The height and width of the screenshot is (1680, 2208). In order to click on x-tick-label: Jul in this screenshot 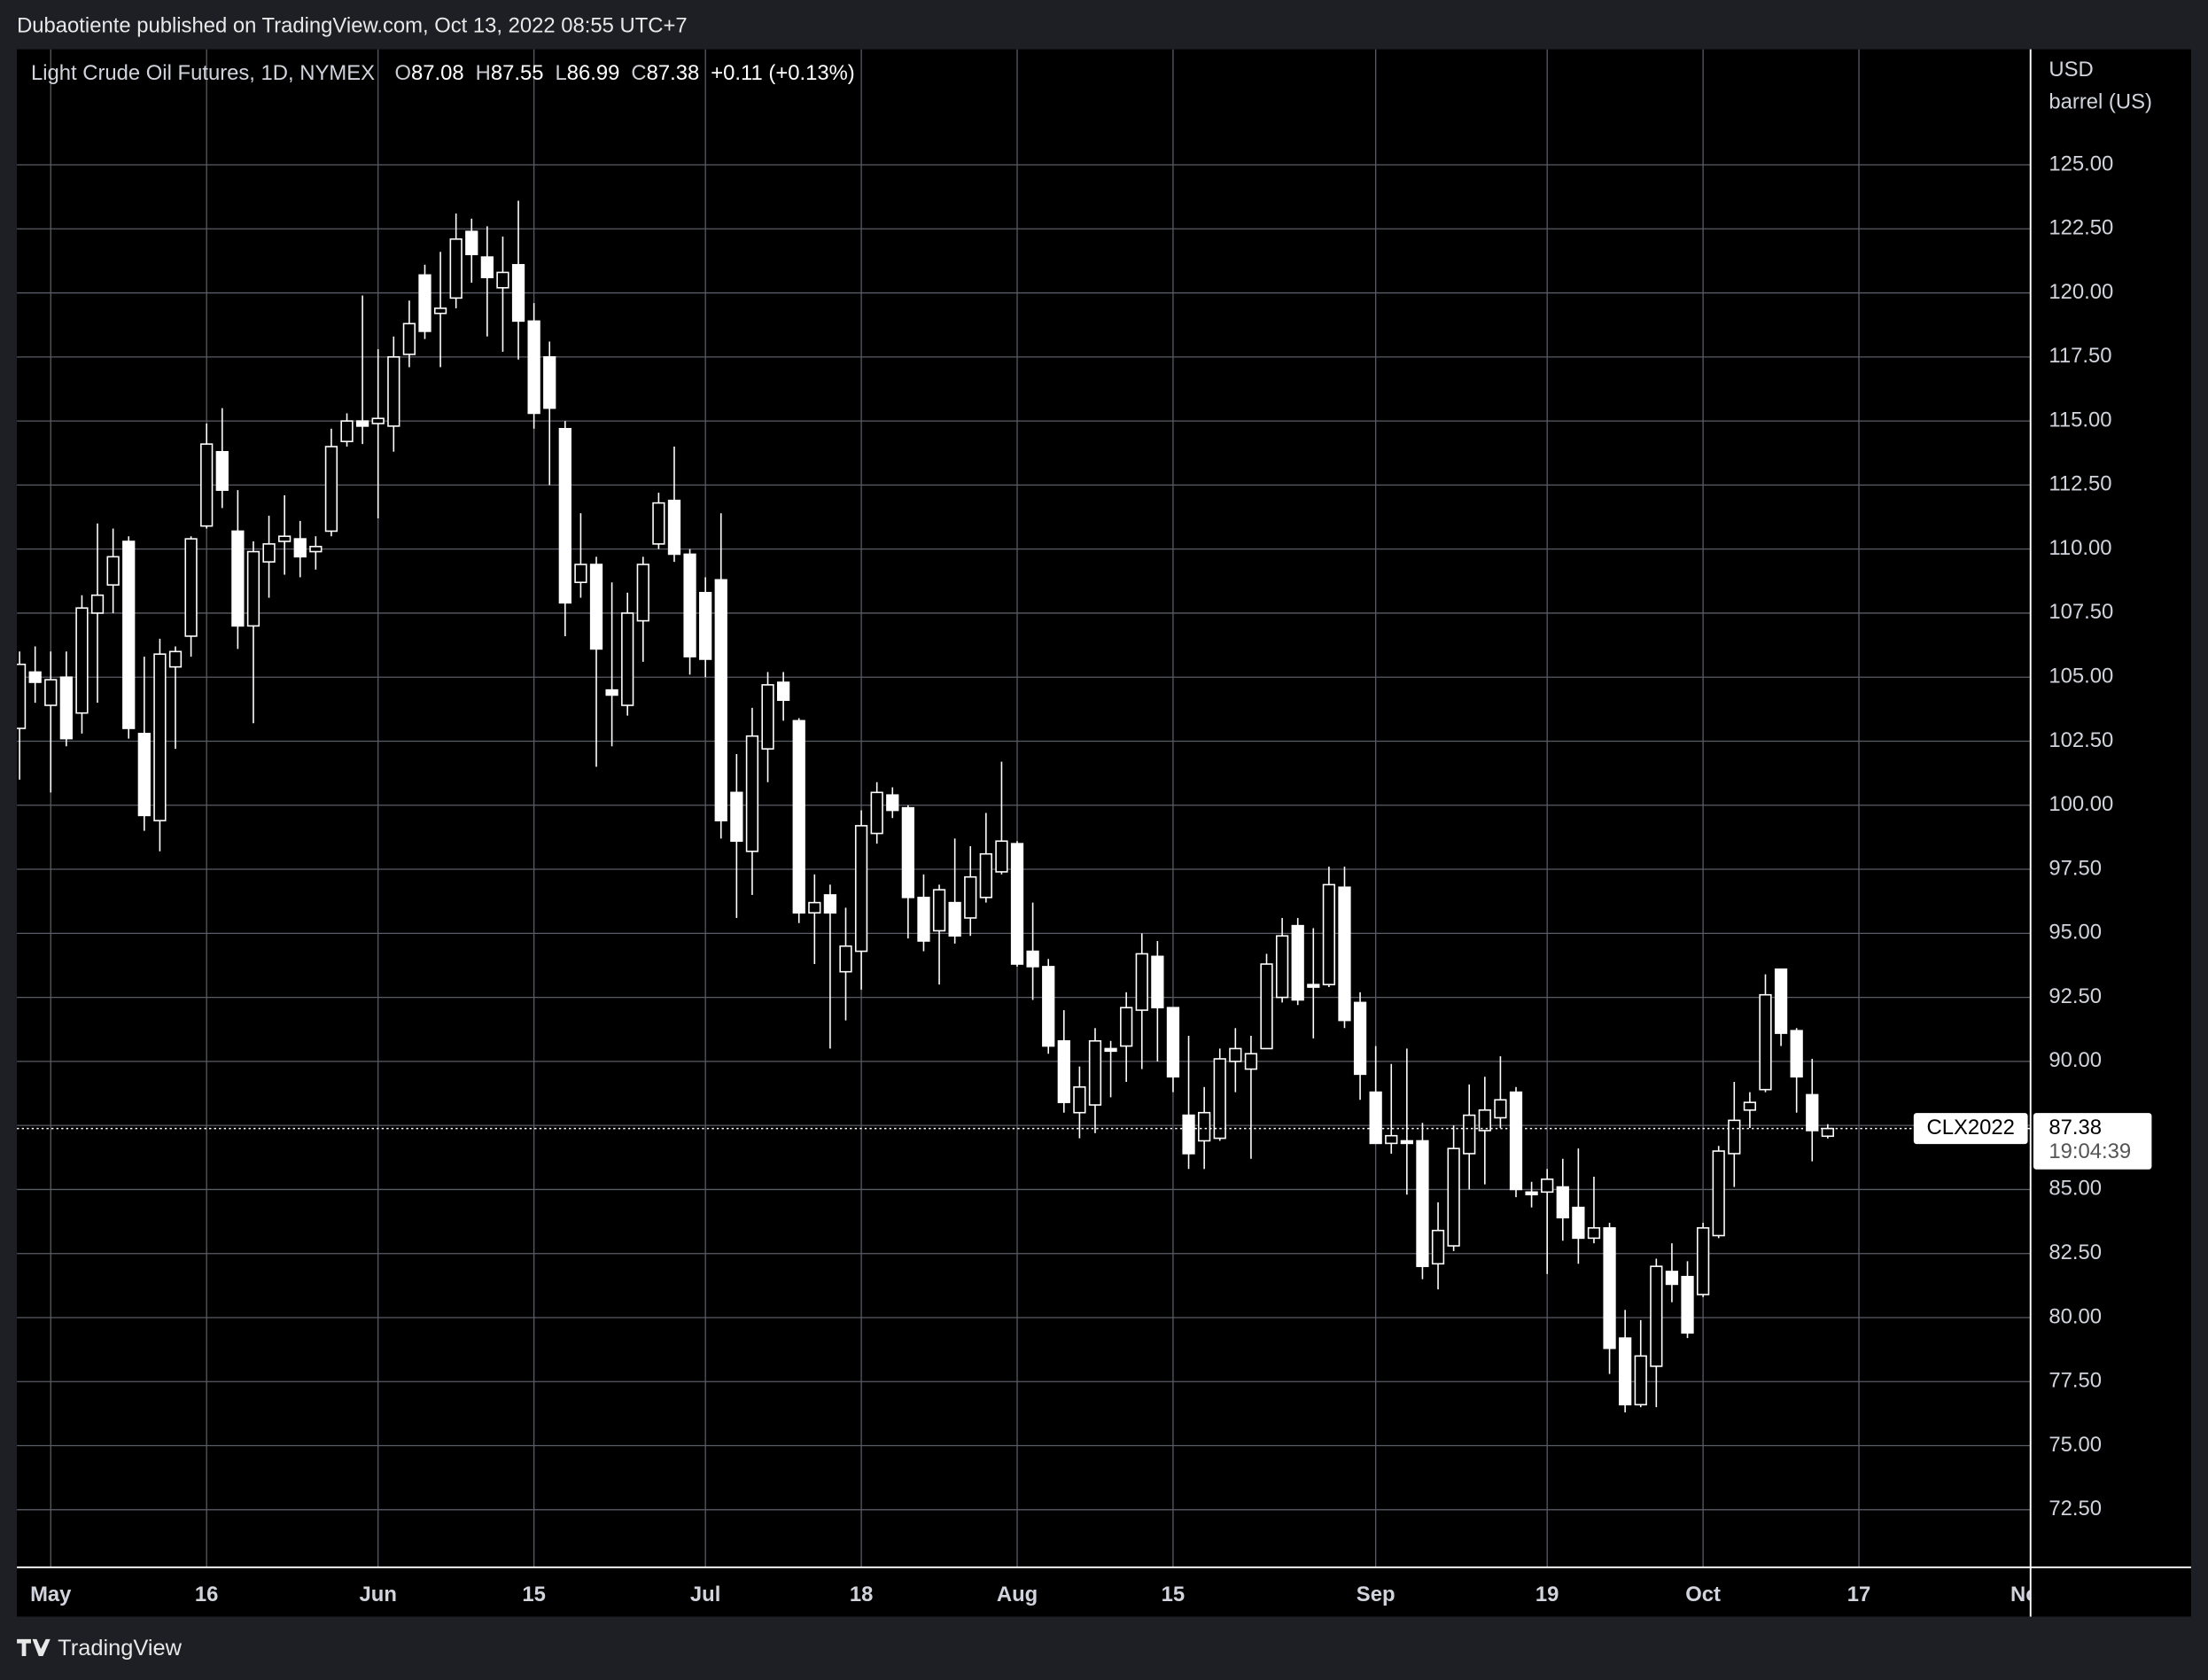, I will do `click(705, 1594)`.